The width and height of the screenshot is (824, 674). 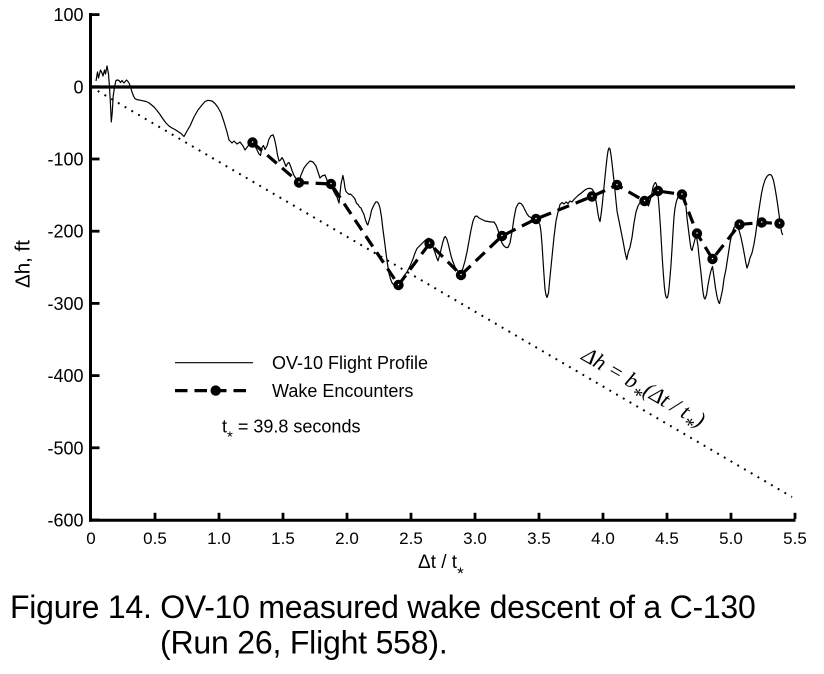 I want to click on svg-text: -500, so click(x=65, y=448).